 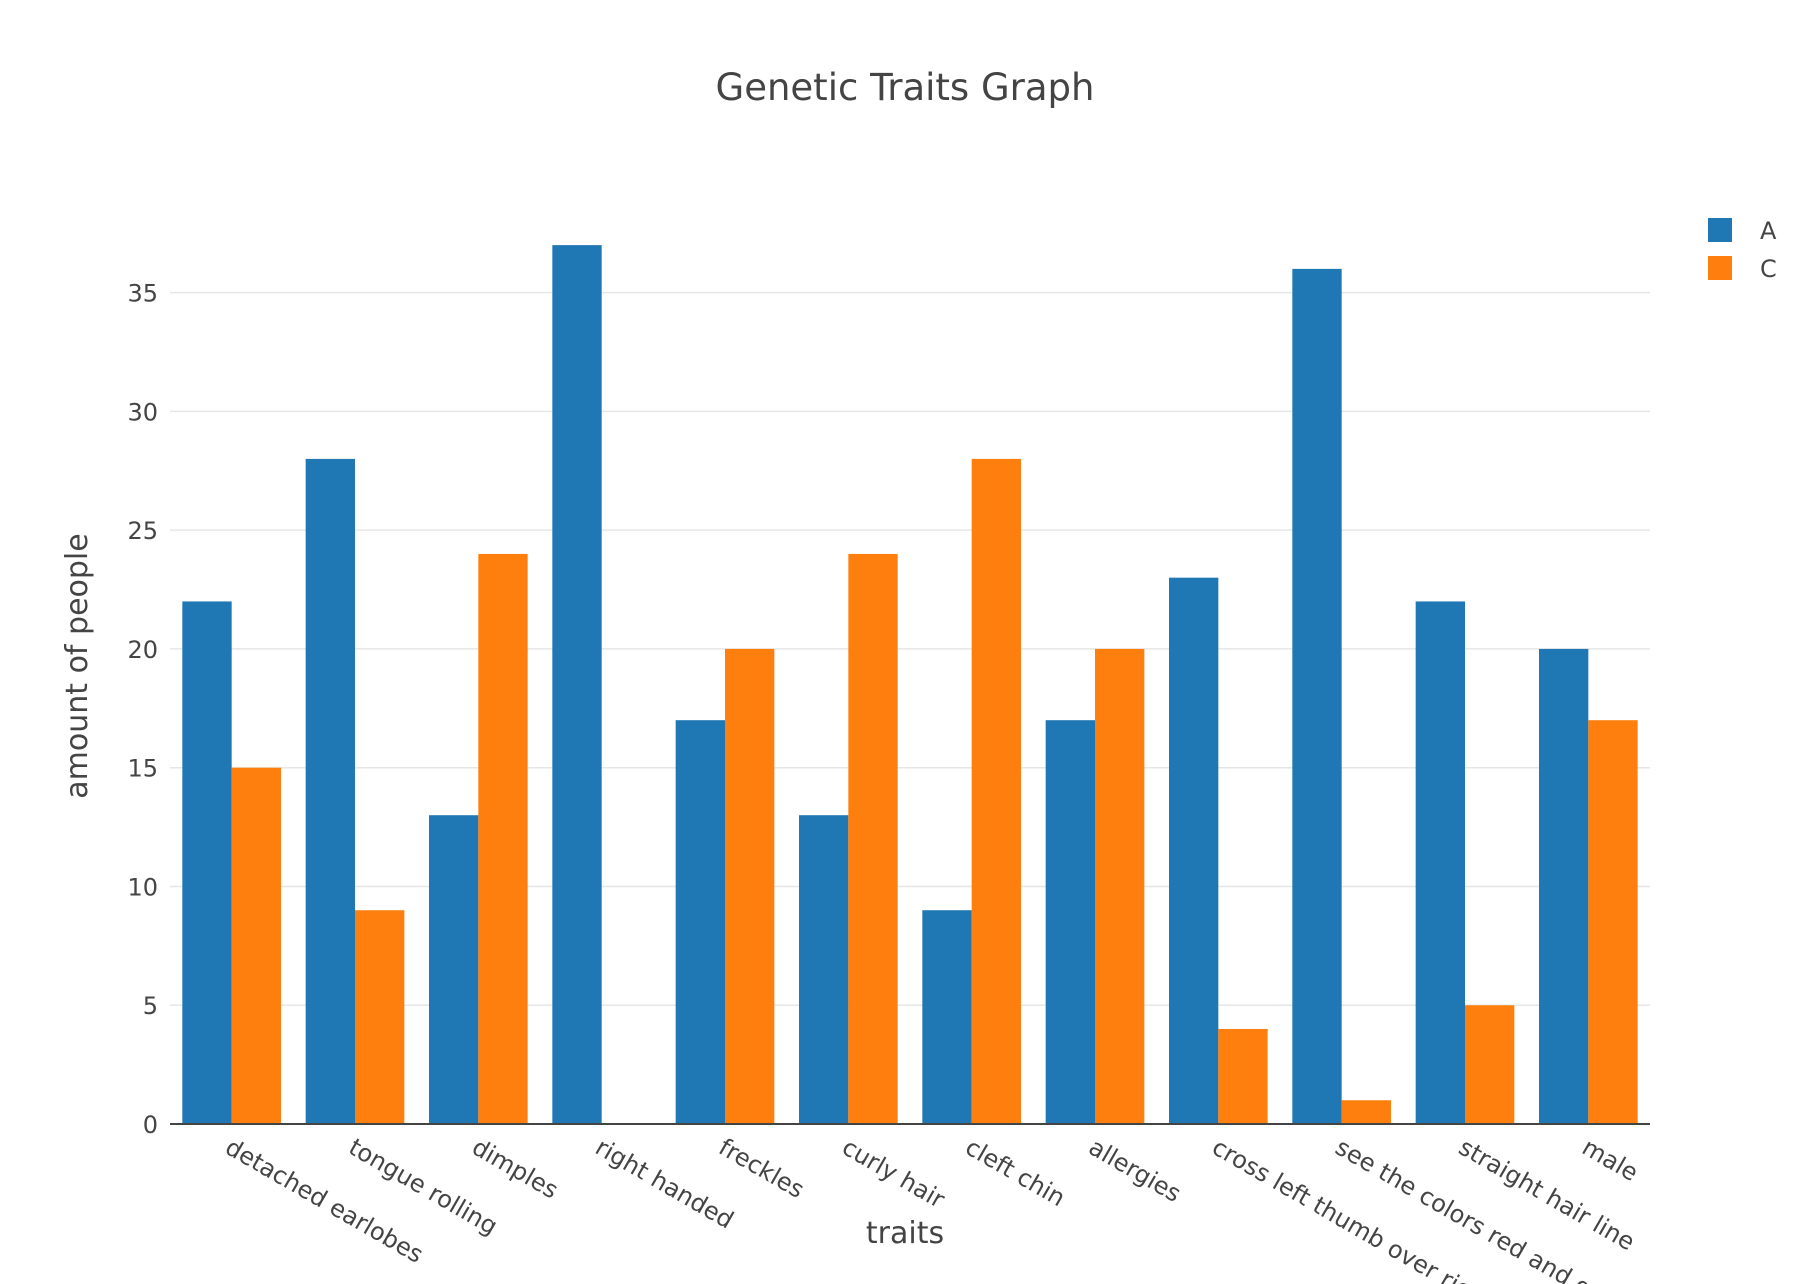 I want to click on legend-swatch-c, so click(x=1720, y=268).